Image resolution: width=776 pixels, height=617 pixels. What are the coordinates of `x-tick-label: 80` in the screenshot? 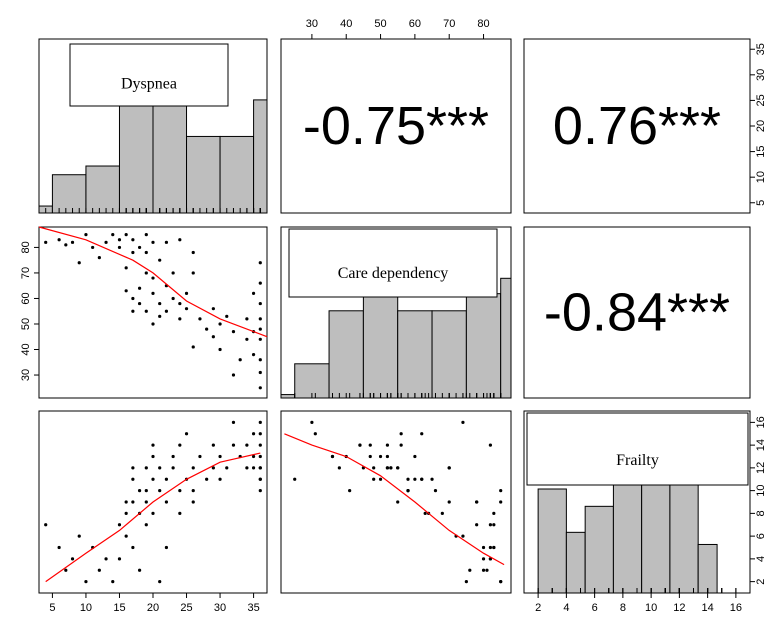 It's located at (483, 24).